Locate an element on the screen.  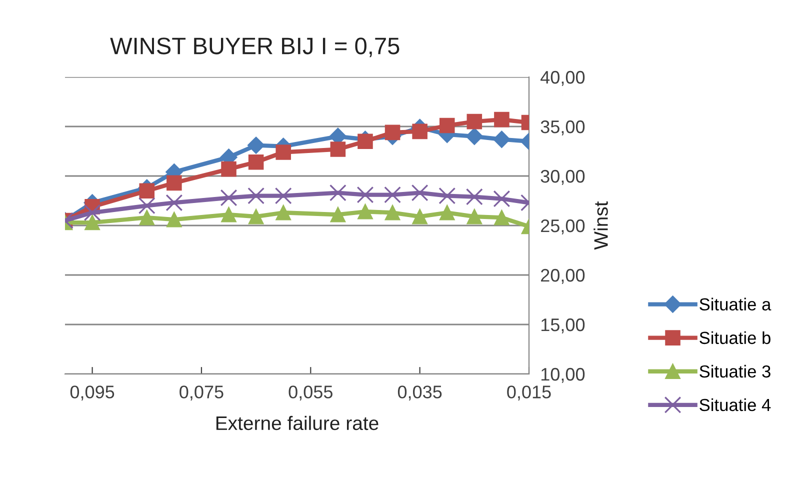
x-tick-label: 0,055 is located at coordinates (310, 393).